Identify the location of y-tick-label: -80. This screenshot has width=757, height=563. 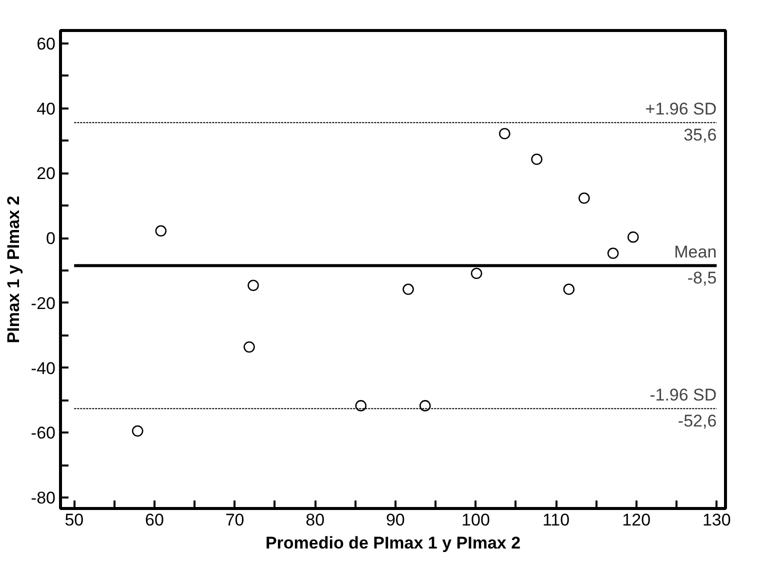
(43, 498).